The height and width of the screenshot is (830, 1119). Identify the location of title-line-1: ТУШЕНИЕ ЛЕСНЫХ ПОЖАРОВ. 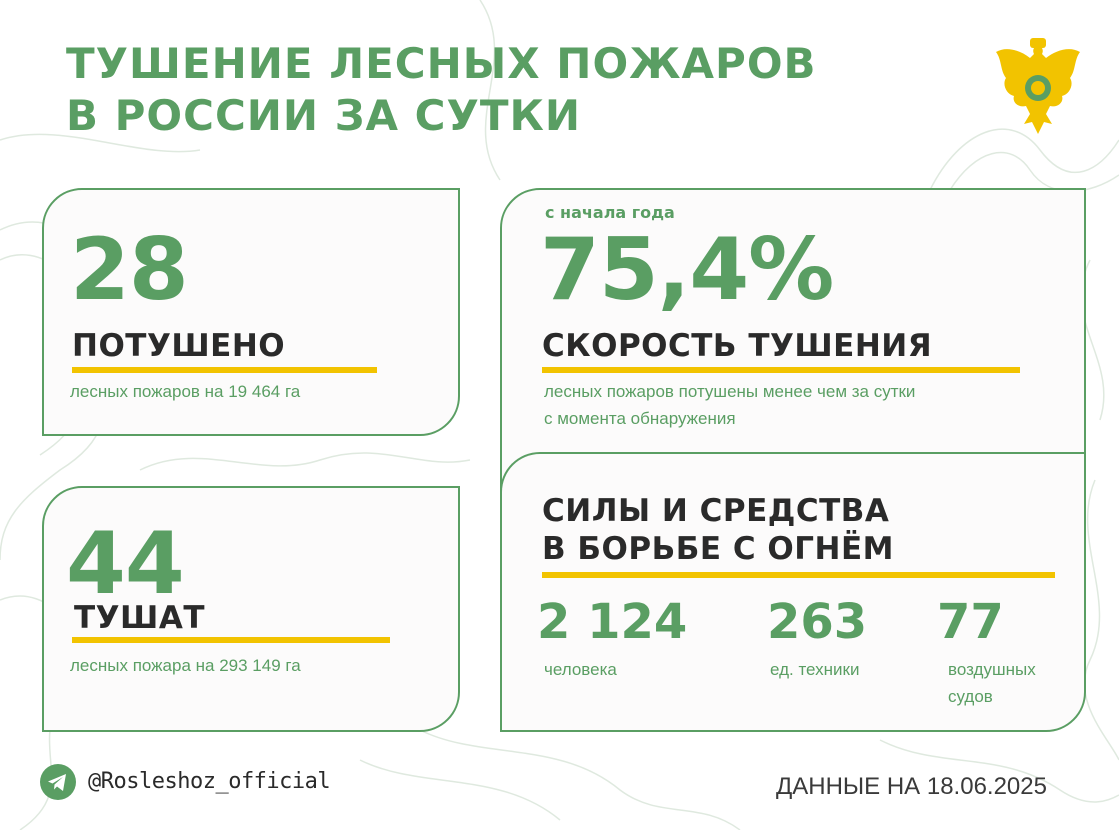
(441, 63).